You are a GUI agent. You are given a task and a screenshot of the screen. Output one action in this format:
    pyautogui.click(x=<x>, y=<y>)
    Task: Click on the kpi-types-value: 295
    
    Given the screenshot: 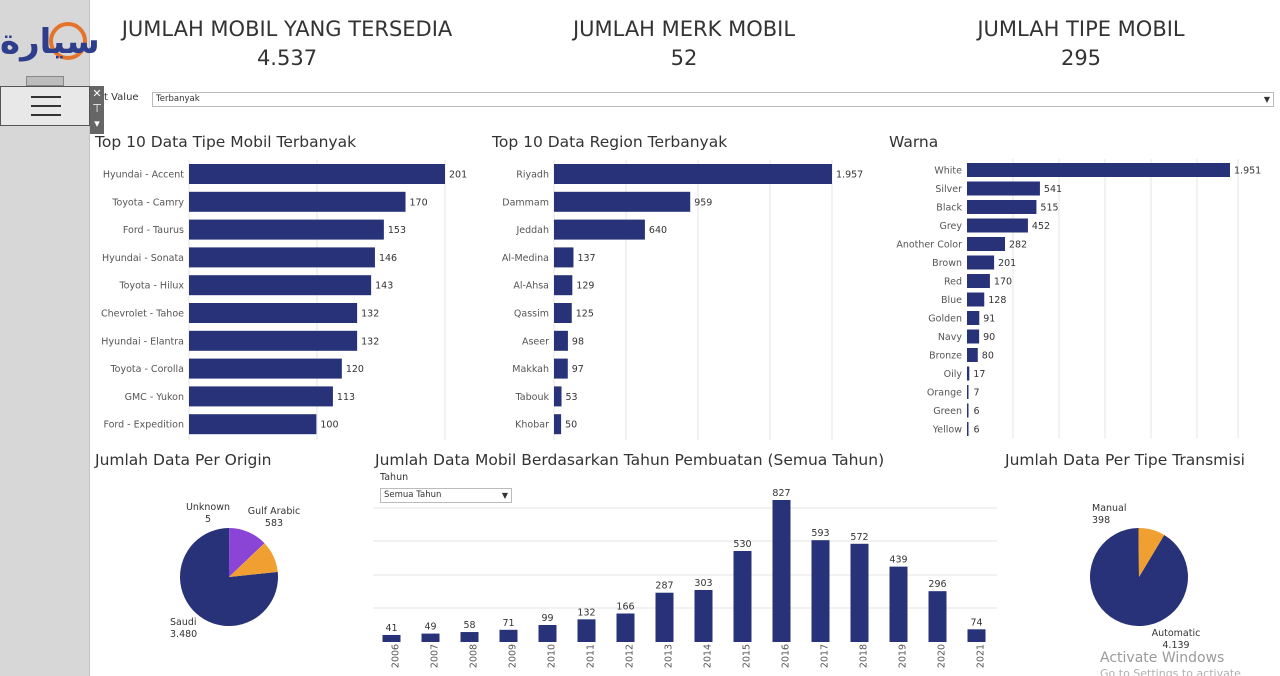 What is the action you would take?
    pyautogui.click(x=1081, y=58)
    